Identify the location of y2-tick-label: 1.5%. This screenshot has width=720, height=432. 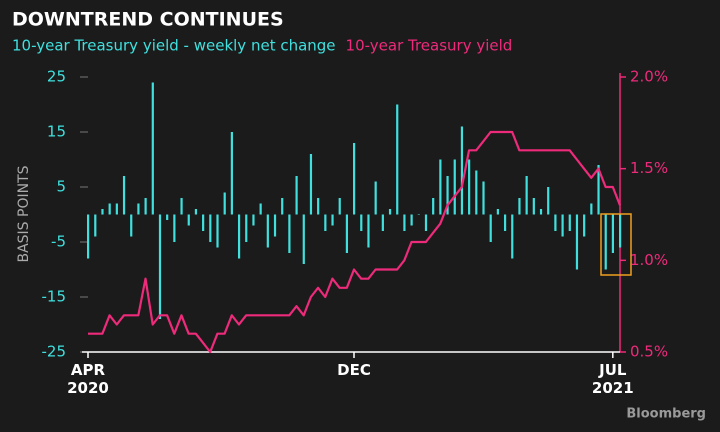
(649, 168).